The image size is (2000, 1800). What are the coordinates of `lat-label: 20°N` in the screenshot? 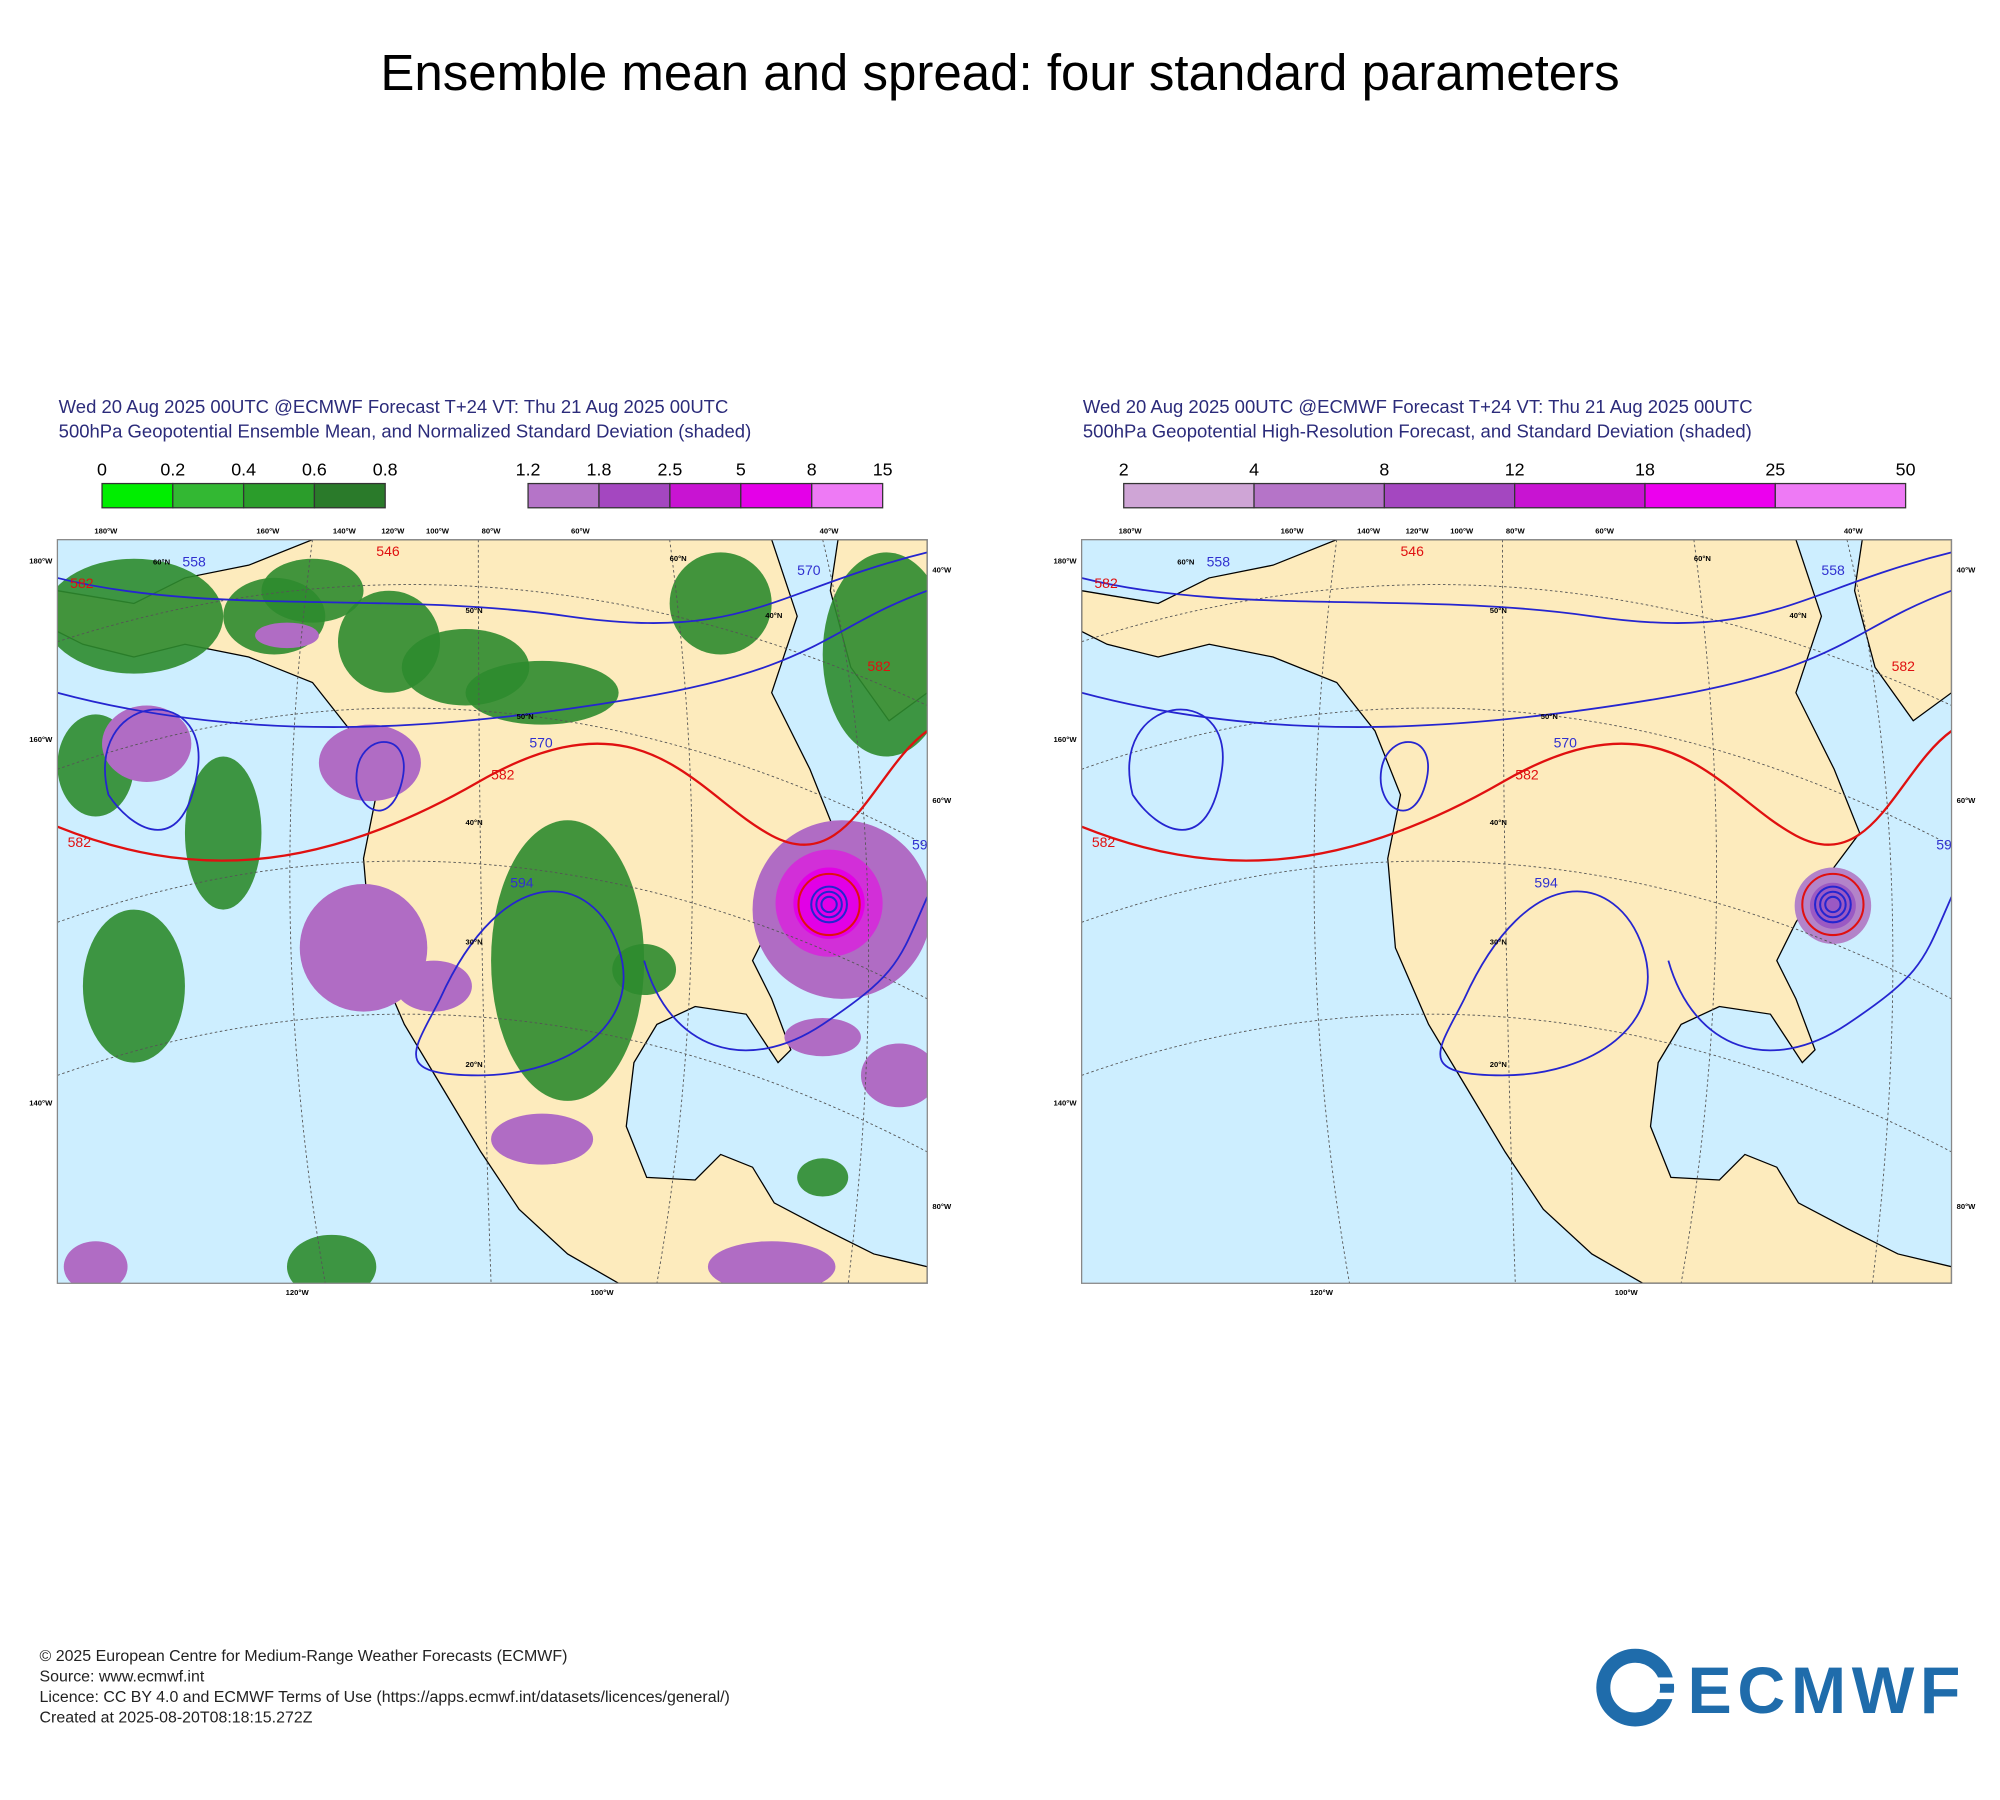 It's located at (474, 1064).